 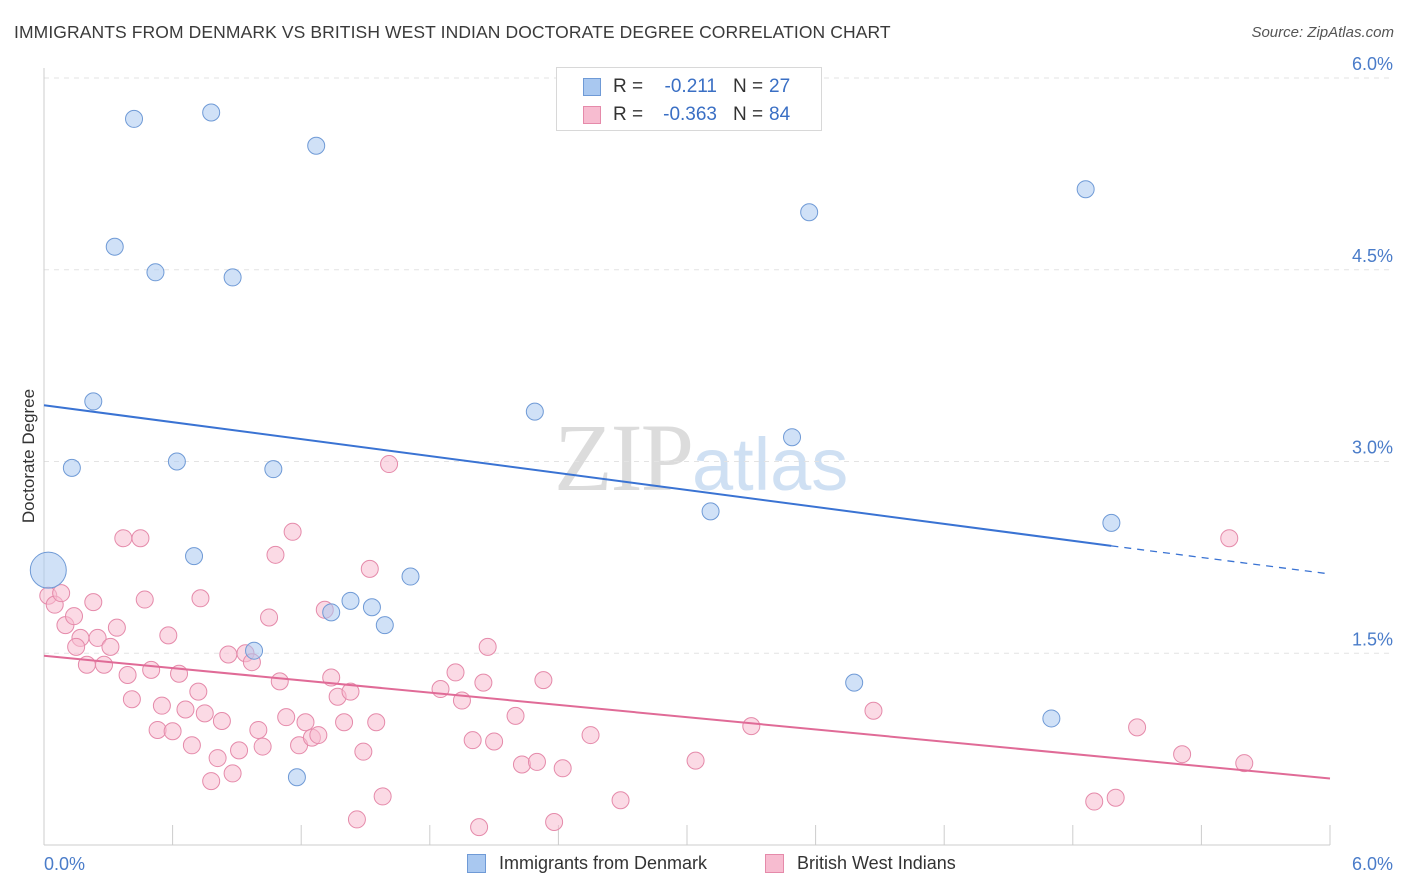 I want to click on legend-r-value: -0.211, so click(x=690, y=86).